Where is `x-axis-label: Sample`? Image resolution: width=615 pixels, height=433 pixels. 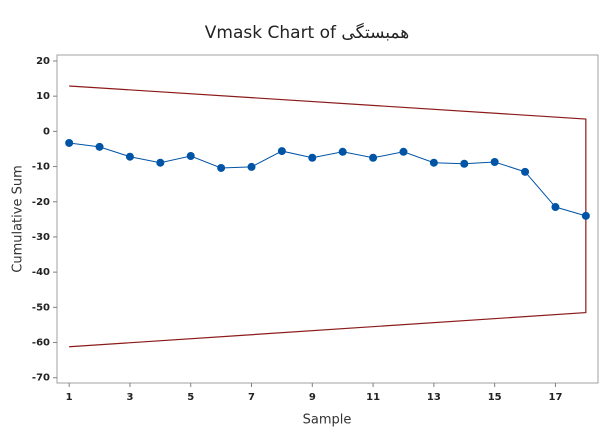
x-axis-label: Sample is located at coordinates (327, 420).